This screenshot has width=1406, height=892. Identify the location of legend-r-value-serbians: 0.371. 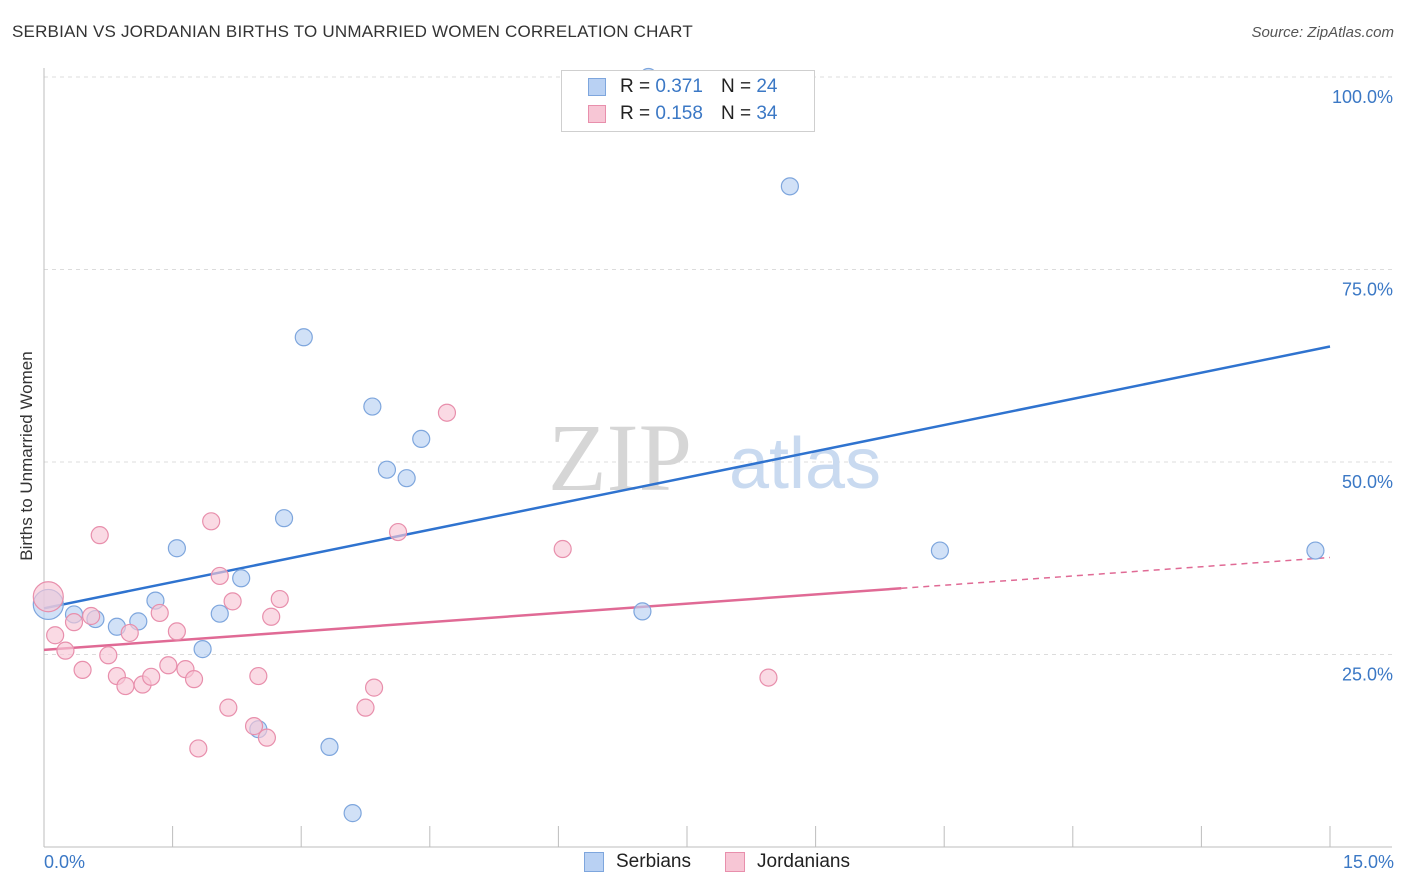
(679, 86).